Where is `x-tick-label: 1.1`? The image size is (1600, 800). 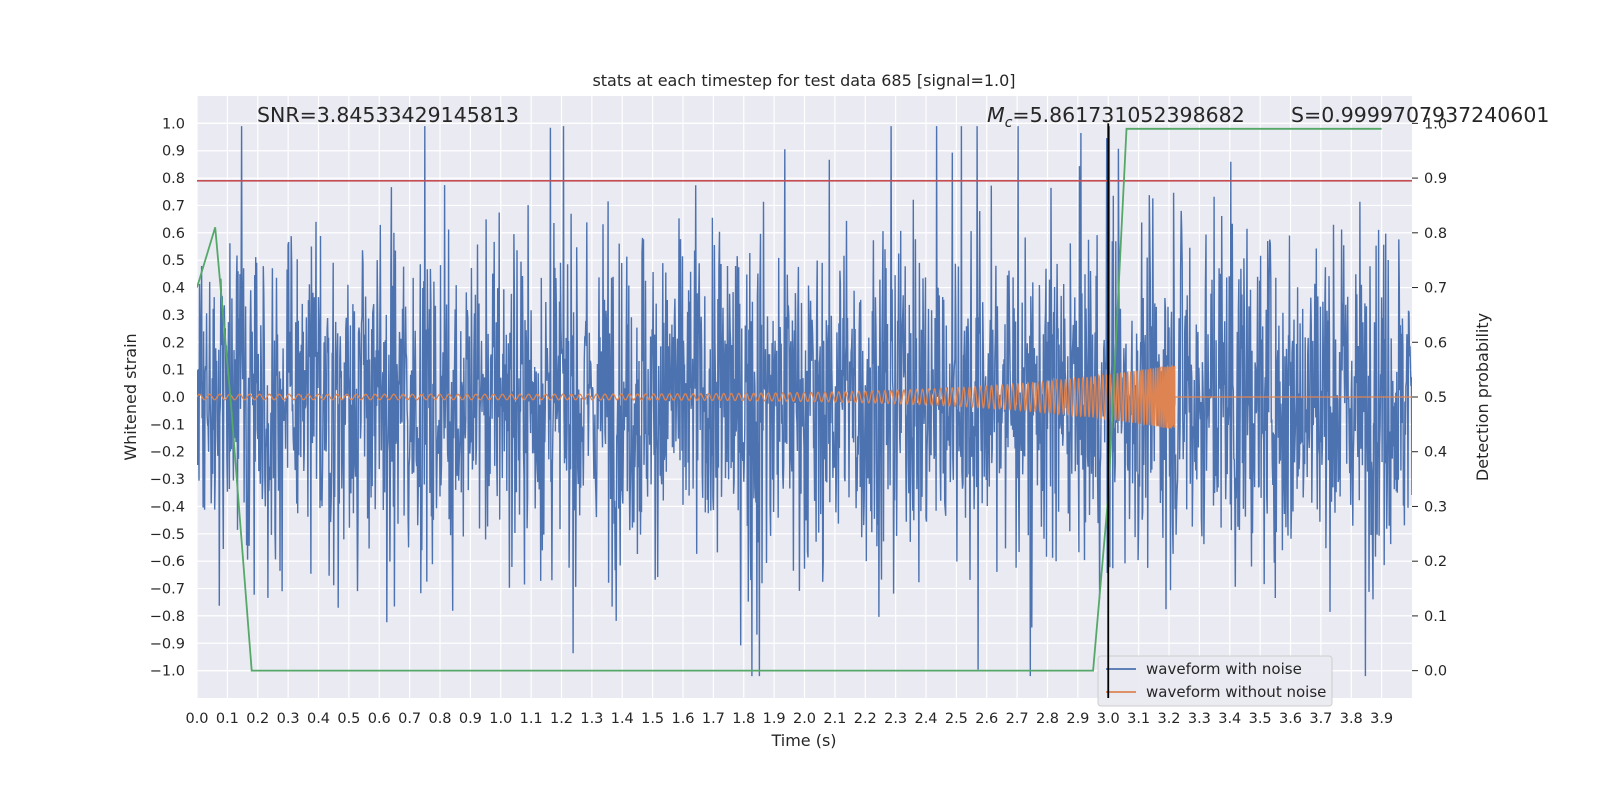 x-tick-label: 1.1 is located at coordinates (531, 719).